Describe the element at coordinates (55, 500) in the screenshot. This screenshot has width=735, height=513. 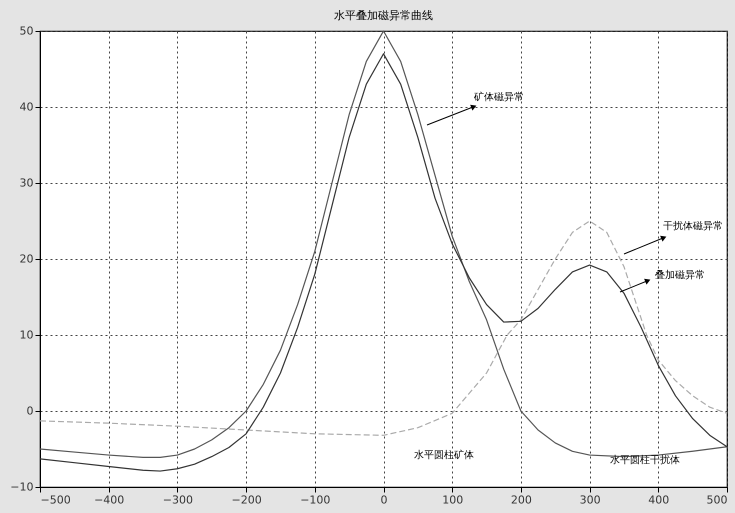
I see `x-tick-label: −500` at that location.